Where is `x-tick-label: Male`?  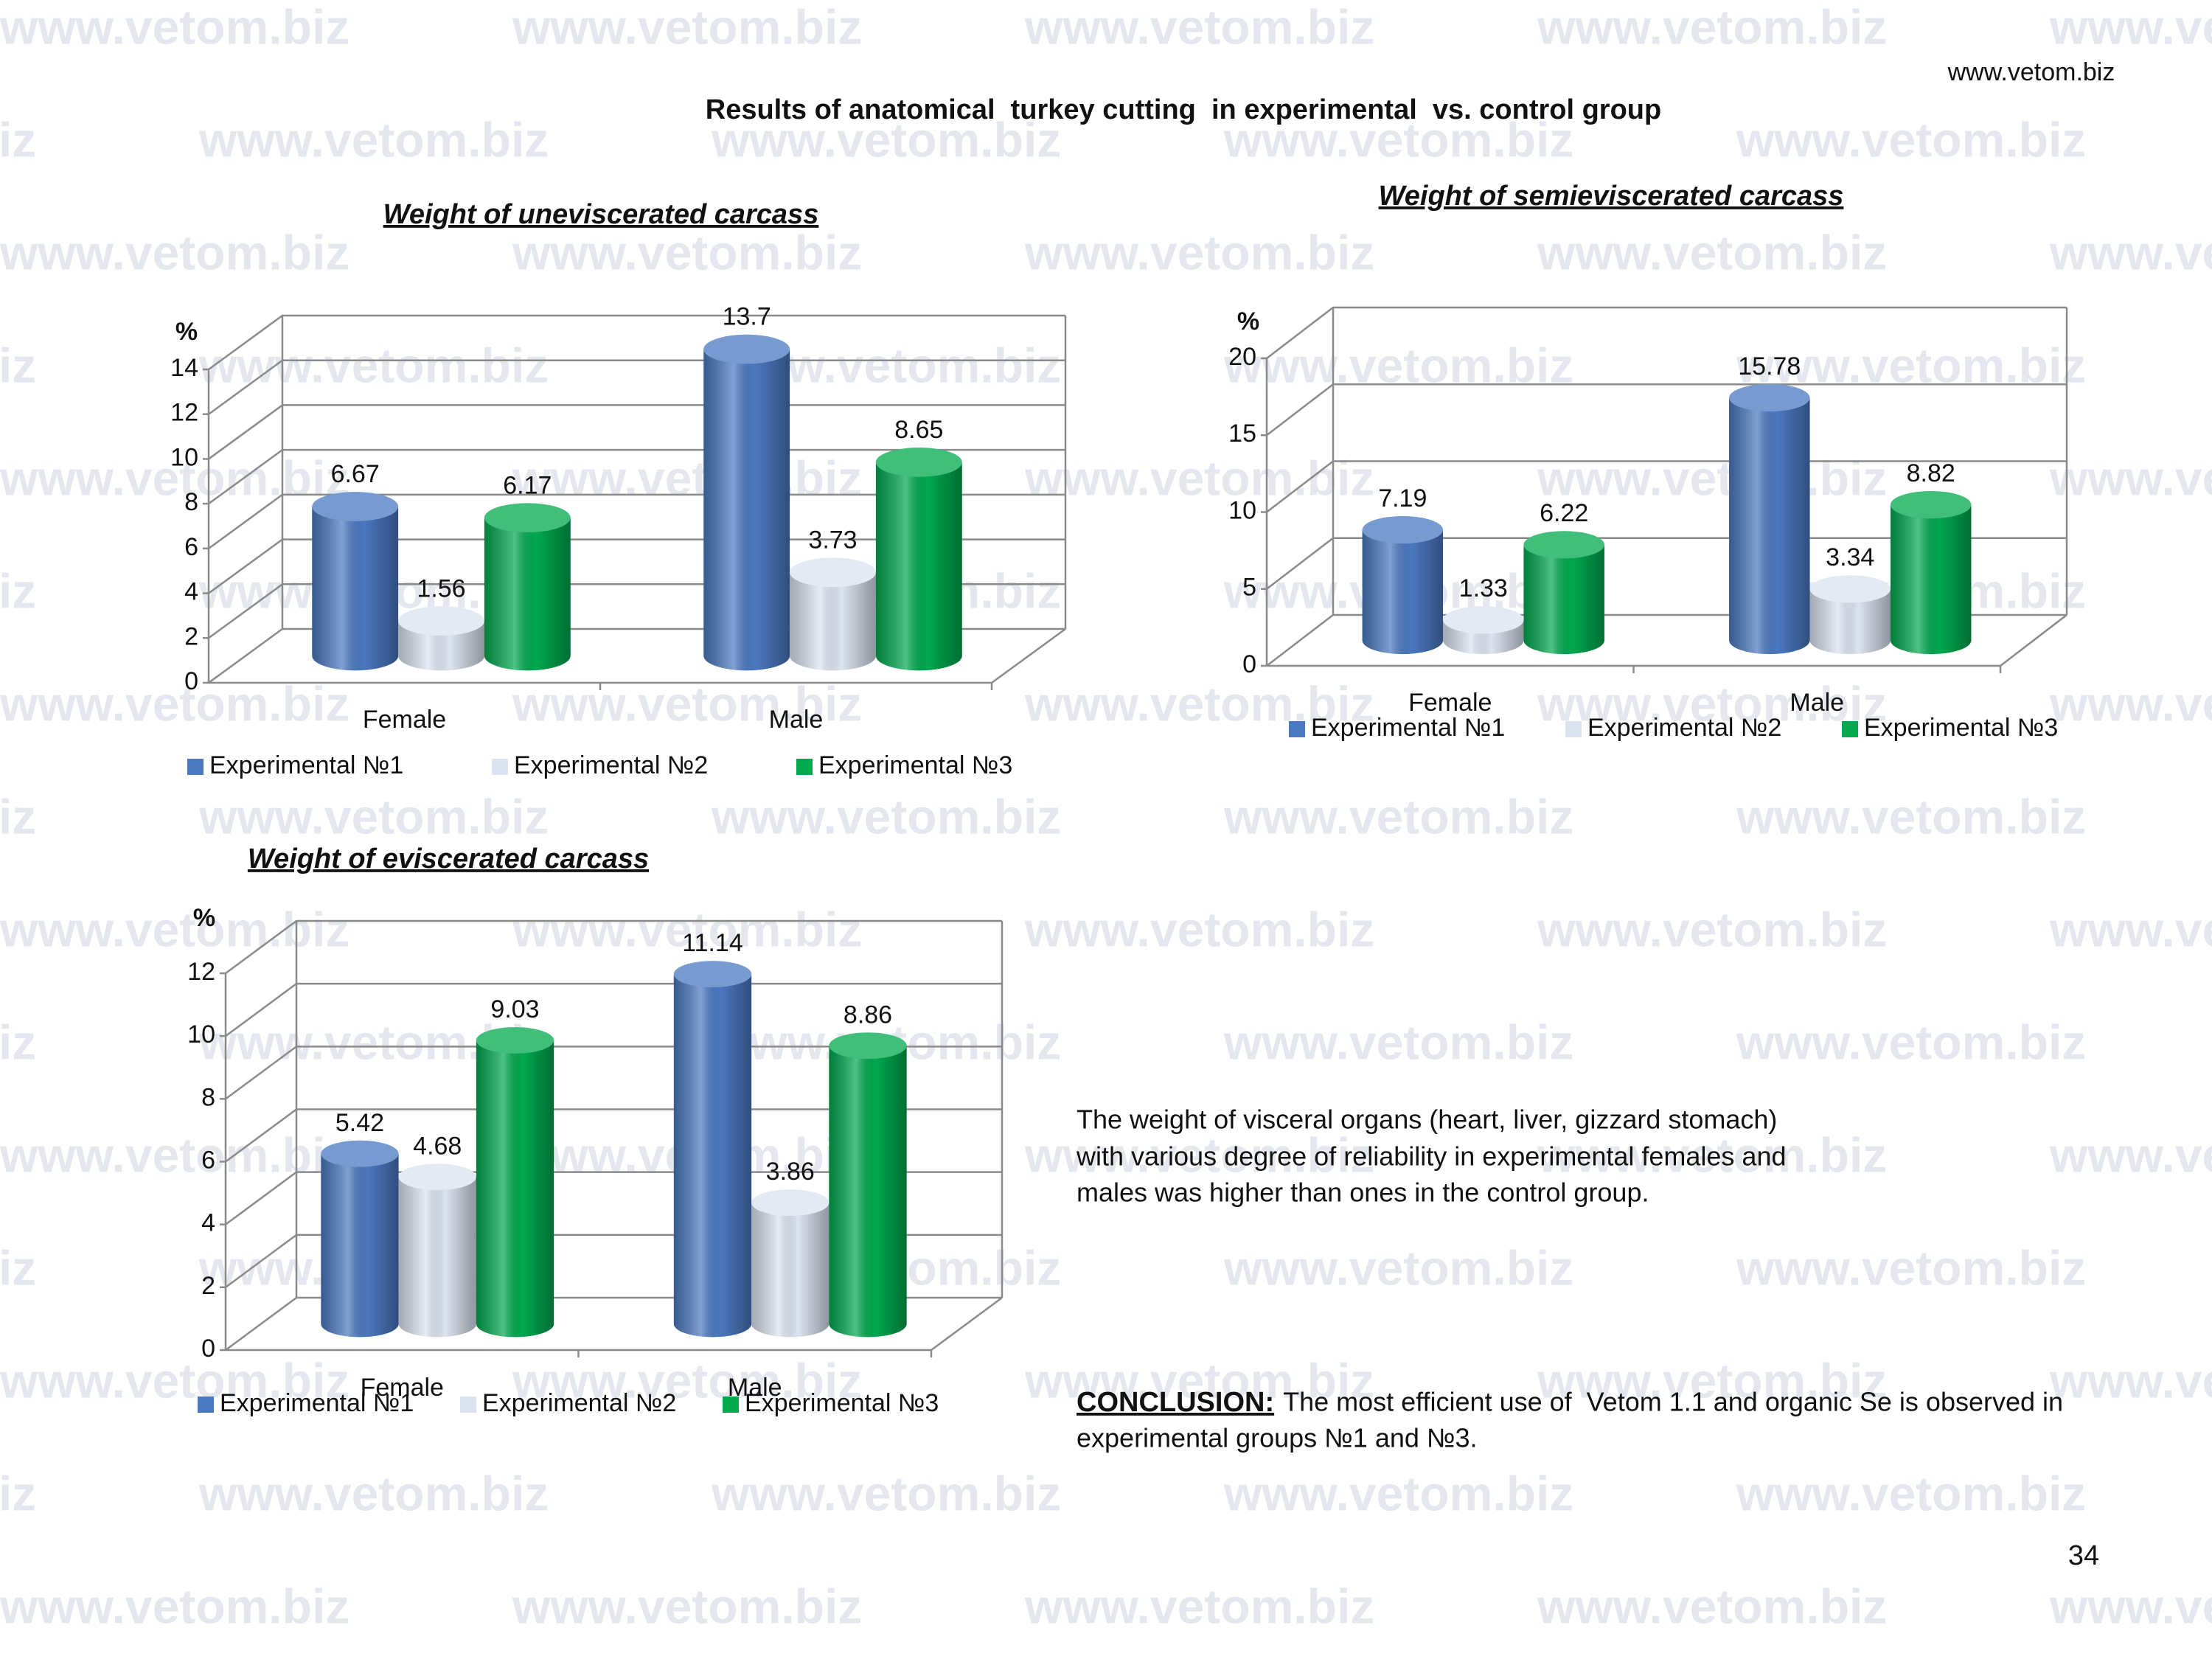
x-tick-label: Male is located at coordinates (796, 720).